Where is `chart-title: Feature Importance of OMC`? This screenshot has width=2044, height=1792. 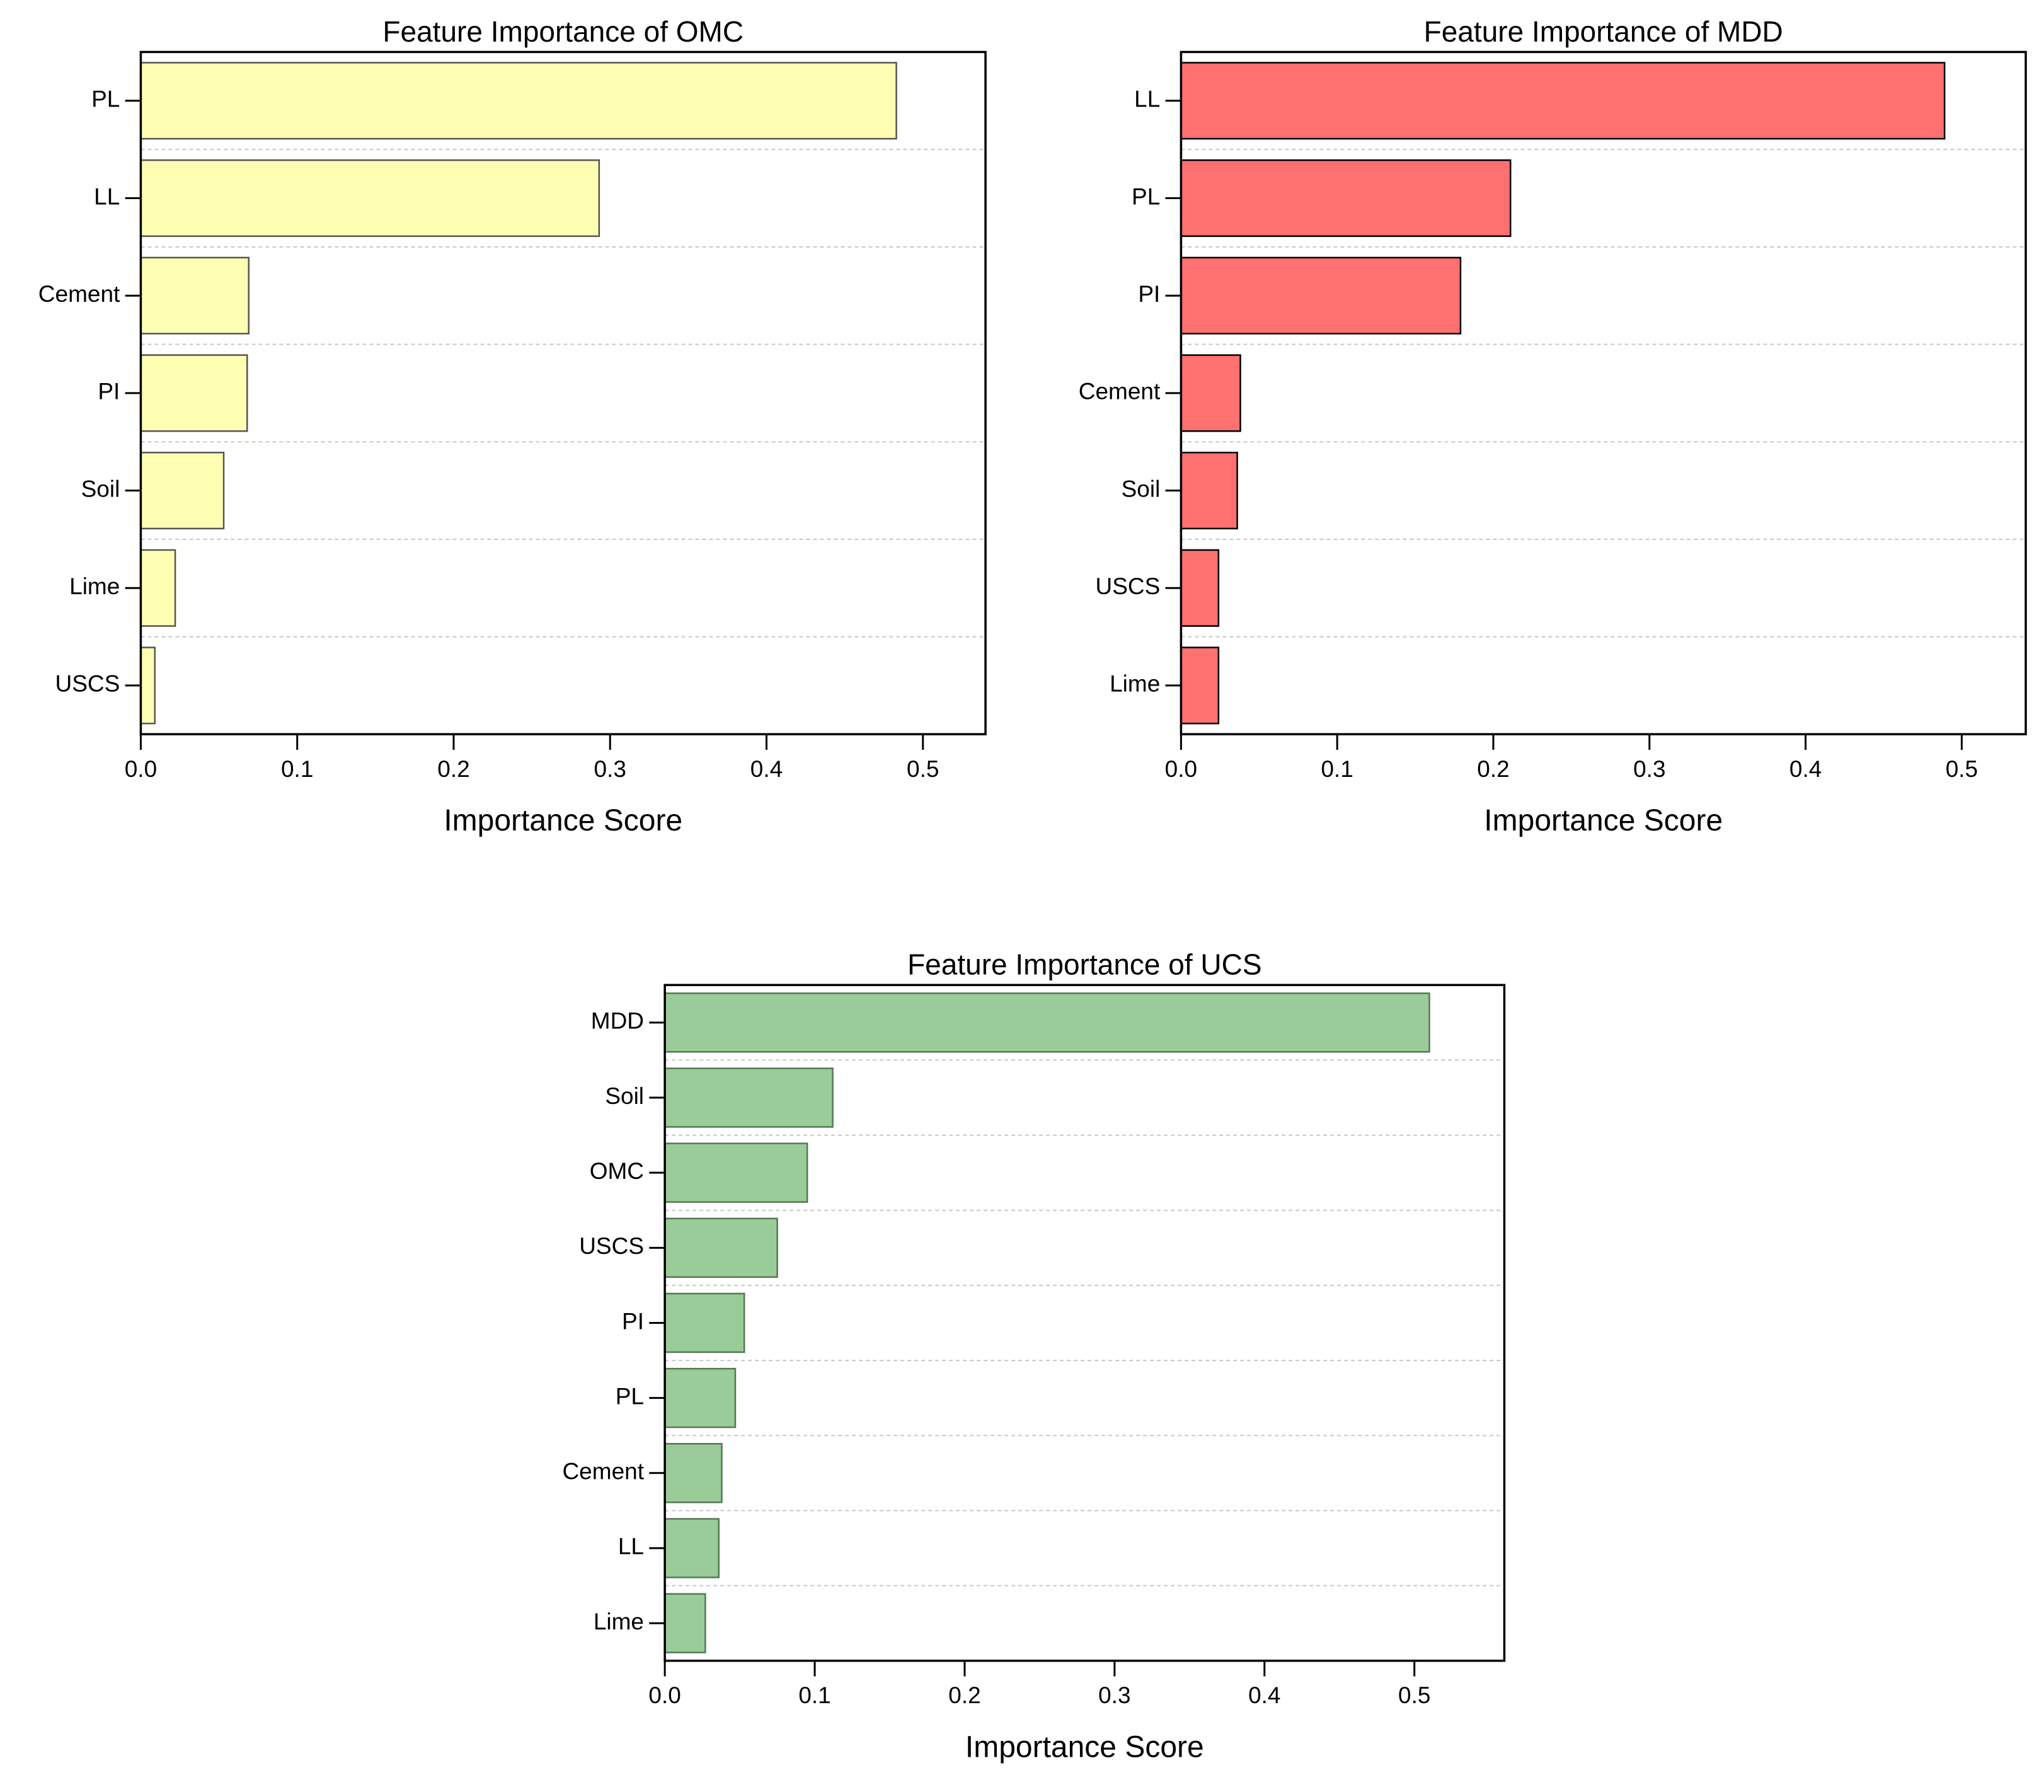 chart-title: Feature Importance of OMC is located at coordinates (563, 32).